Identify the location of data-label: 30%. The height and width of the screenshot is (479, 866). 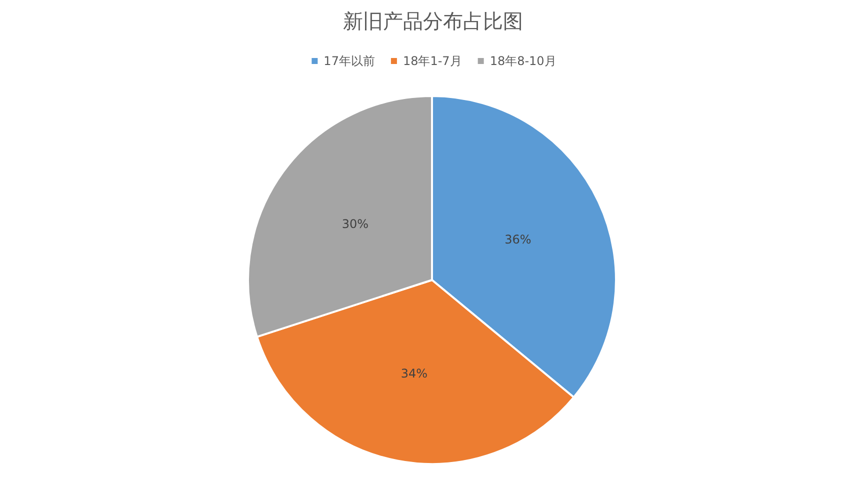
(355, 224).